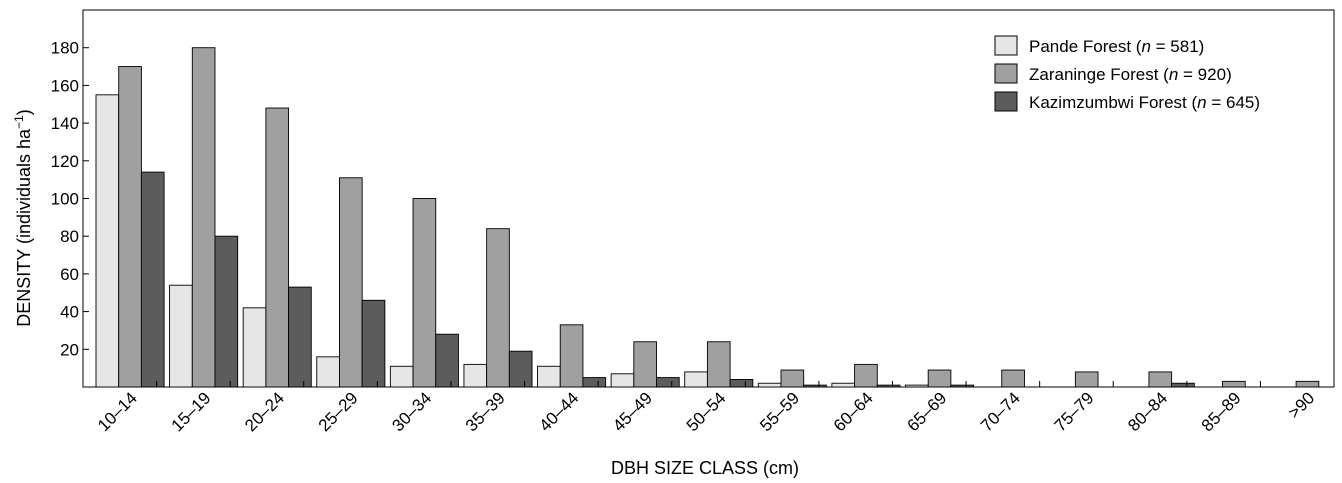  Describe the element at coordinates (69, 274) in the screenshot. I see `y-tick-label: 60` at that location.